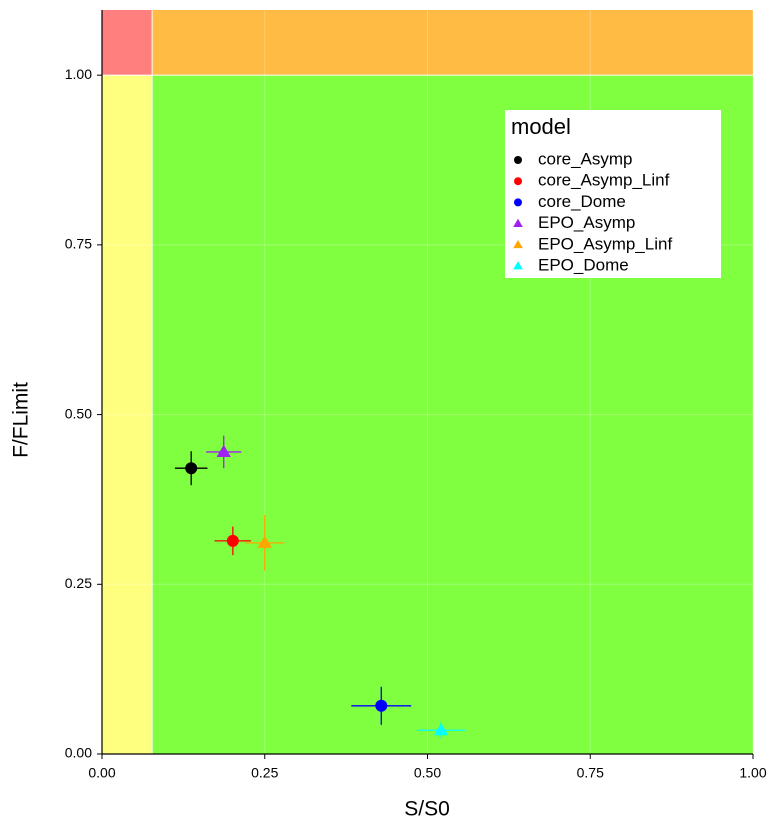  Describe the element at coordinates (101, 773) in the screenshot. I see `x-tick-label: 0.00` at that location.